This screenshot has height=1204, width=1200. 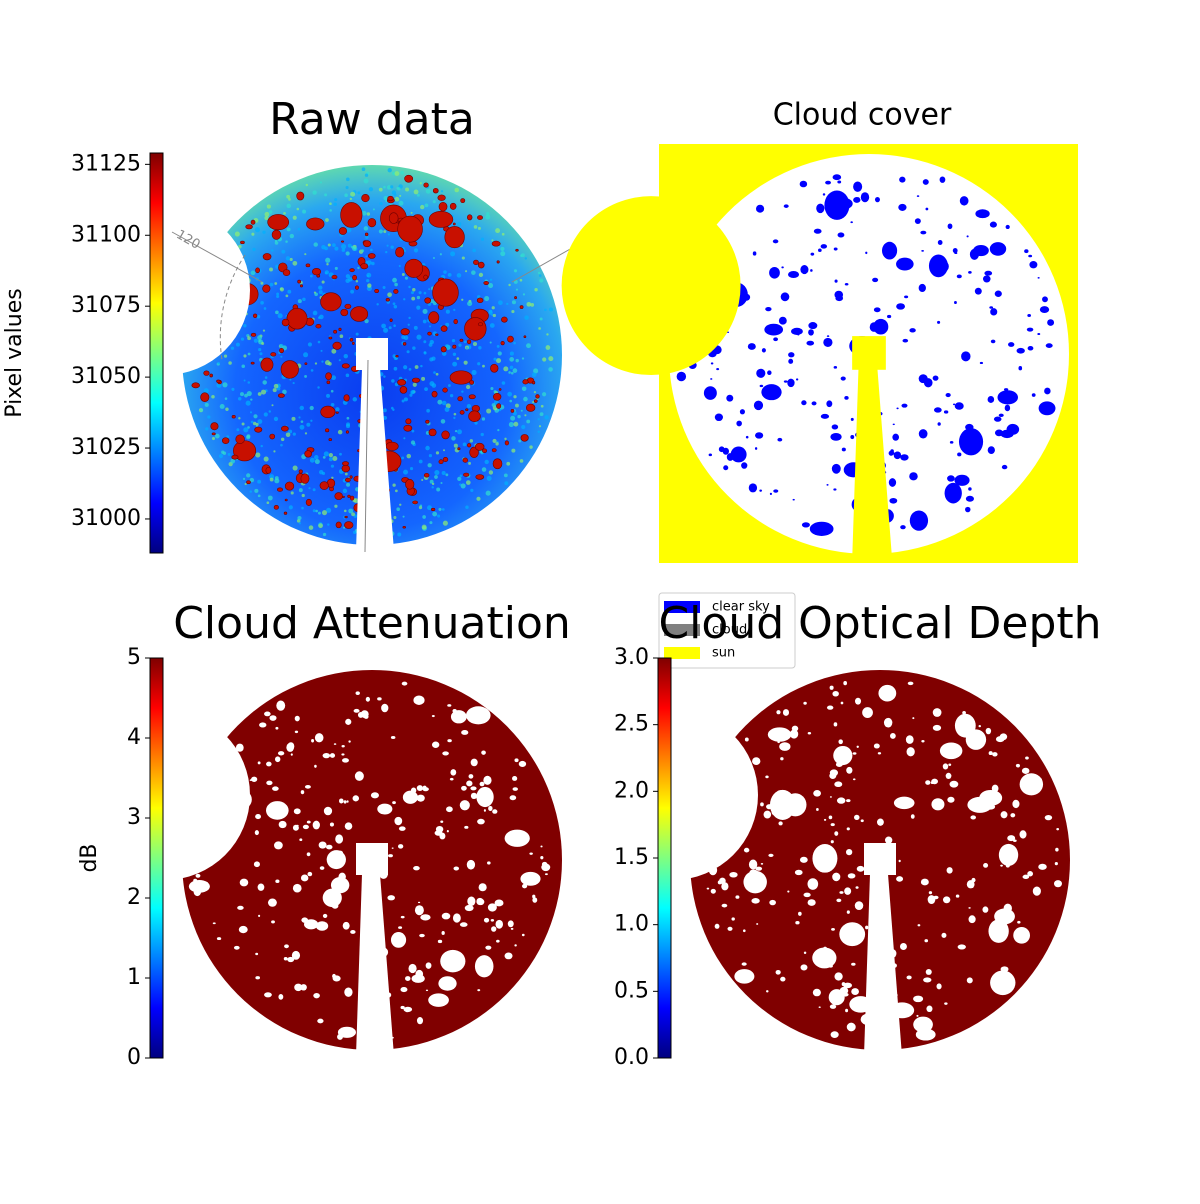 I want to click on polar-axis, so click(x=366, y=456).